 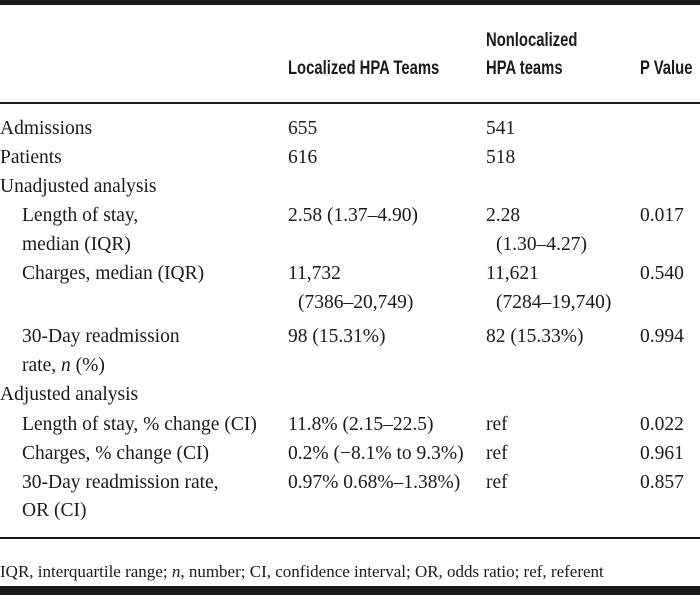 I want to click on row-adj-readmit-p: 0.857, so click(x=662, y=482).